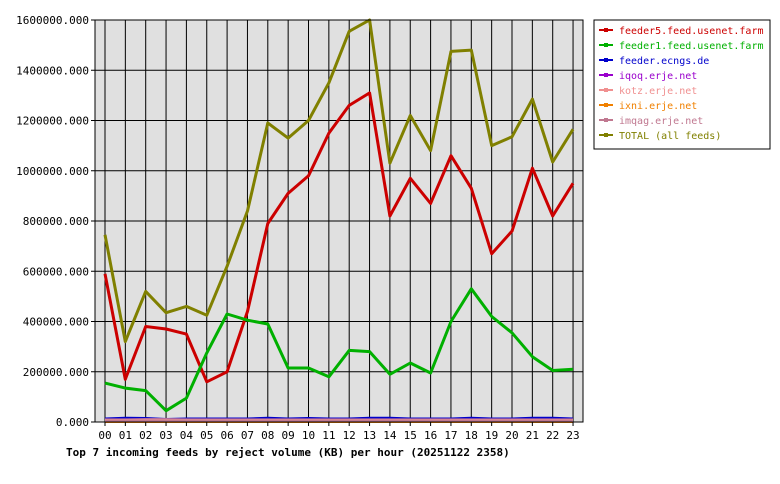 The height and width of the screenshot is (484, 780). I want to click on x-tick-label: 22, so click(552, 435).